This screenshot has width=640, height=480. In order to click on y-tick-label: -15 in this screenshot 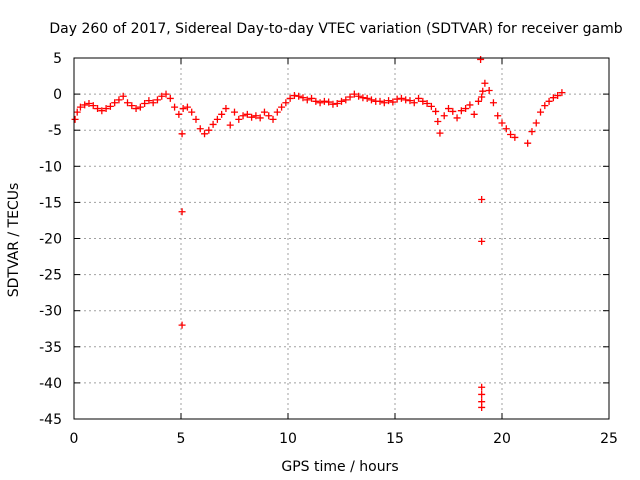, I will do `click(50, 203)`.